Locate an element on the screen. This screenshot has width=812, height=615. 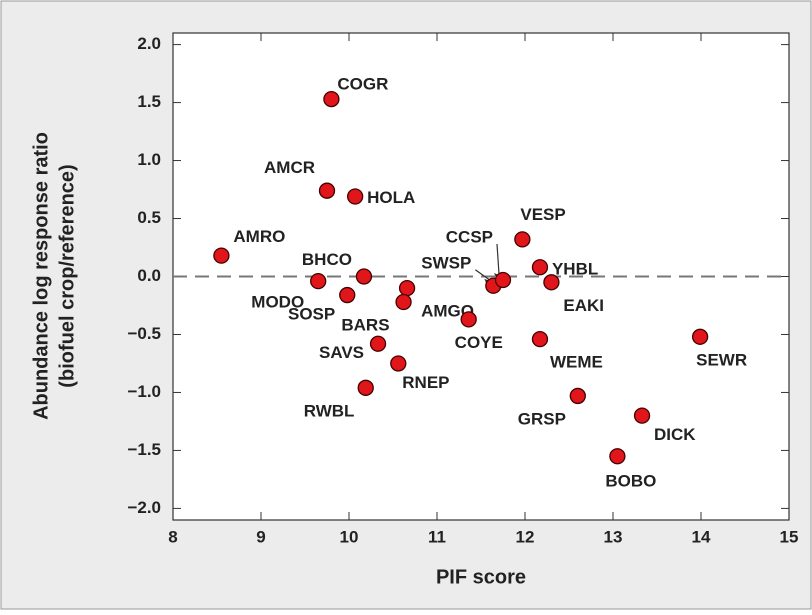
x-tick-label: 15 is located at coordinates (789, 536).